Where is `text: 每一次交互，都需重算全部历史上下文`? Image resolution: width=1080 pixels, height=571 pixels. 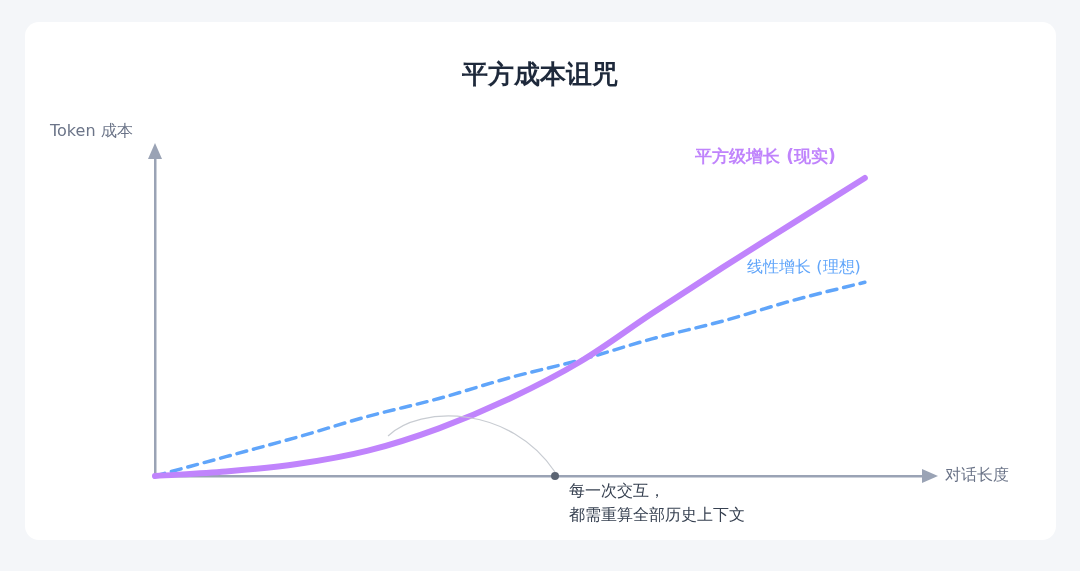
text: 每一次交互，都需重算全部历史上下文 is located at coordinates (657, 503).